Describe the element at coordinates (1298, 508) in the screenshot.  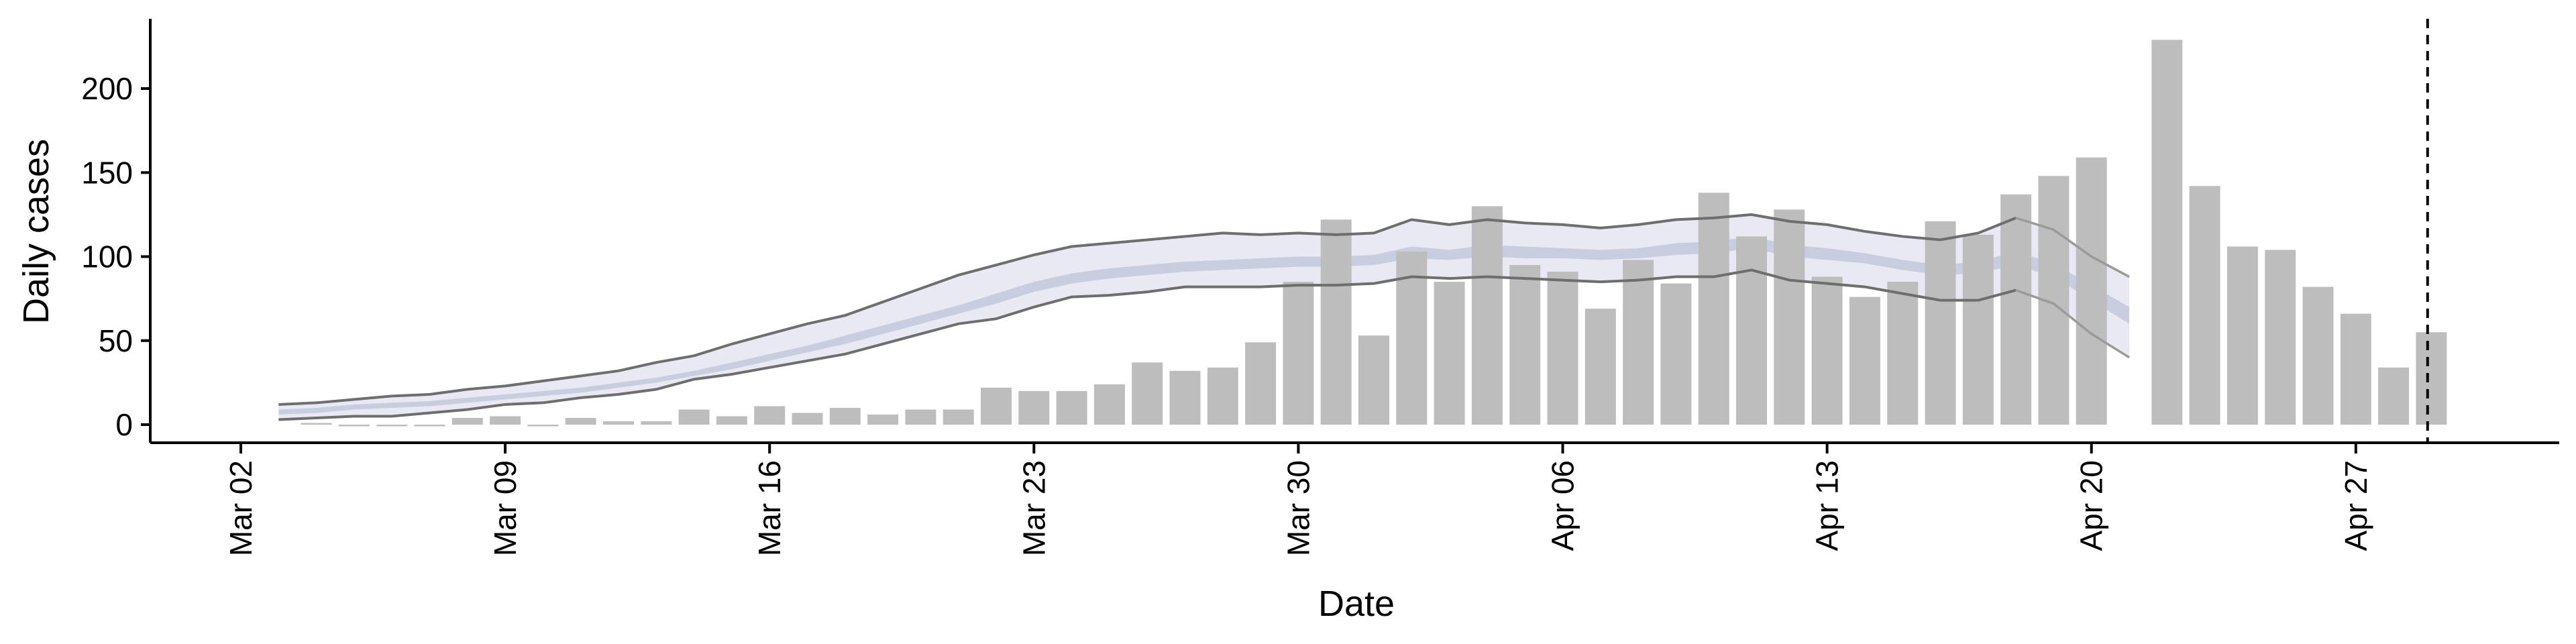
I see `x-tick-label: Mar 30` at that location.